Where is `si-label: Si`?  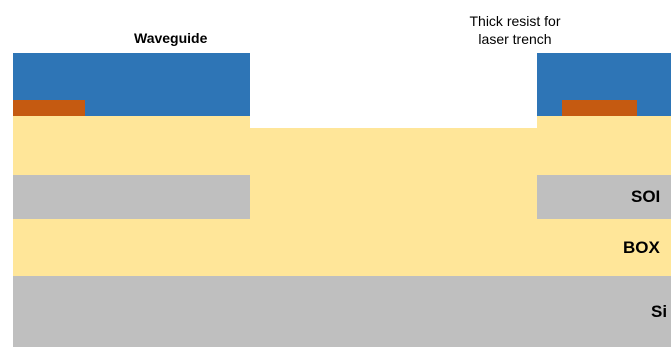
si-label: Si is located at coordinates (659, 311).